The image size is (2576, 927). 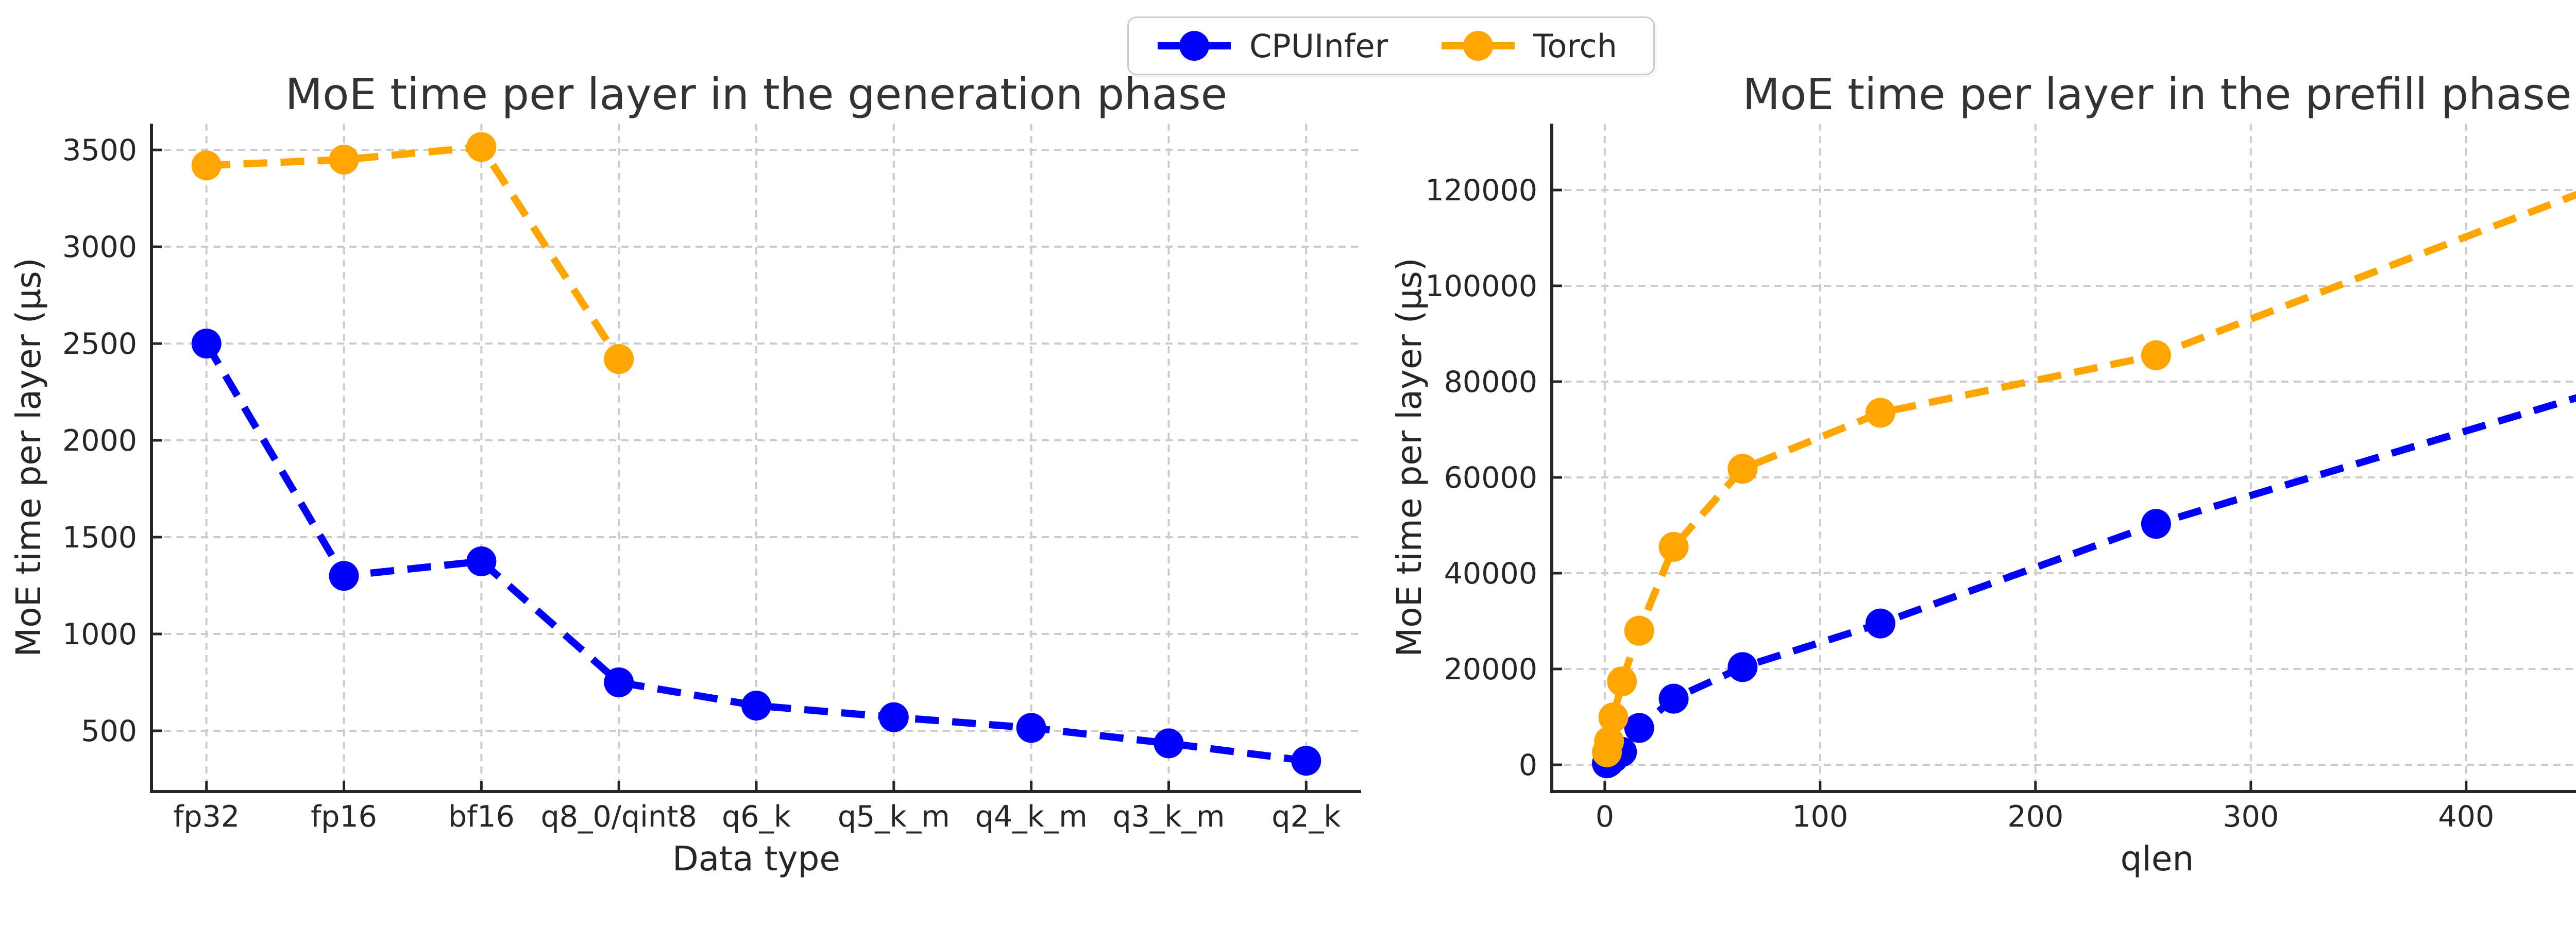 What do you see at coordinates (28, 457) in the screenshot?
I see `generation-yaxis-label: MoE time per layer (µs)` at bounding box center [28, 457].